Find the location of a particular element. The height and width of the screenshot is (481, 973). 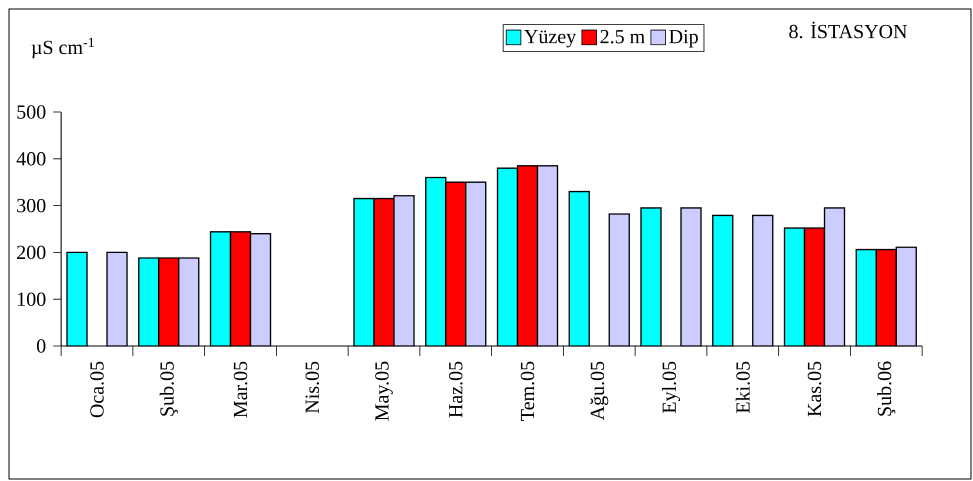

y-tick-label: 500 is located at coordinates (31, 112).